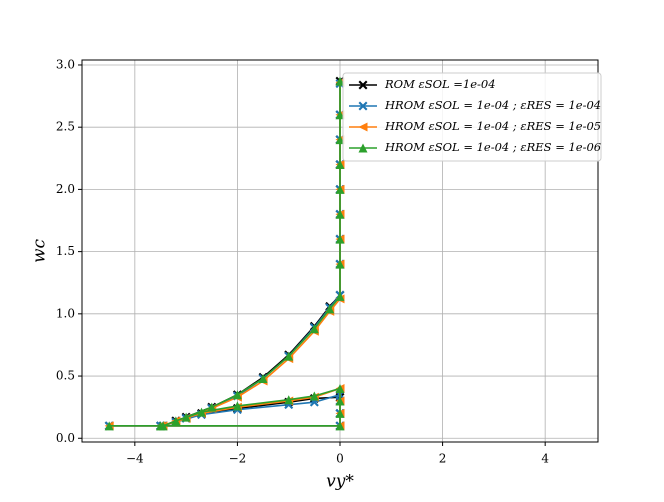 The width and height of the screenshot is (664, 502). Describe the element at coordinates (65, 189) in the screenshot. I see `y-tick-label: 2.0` at that location.